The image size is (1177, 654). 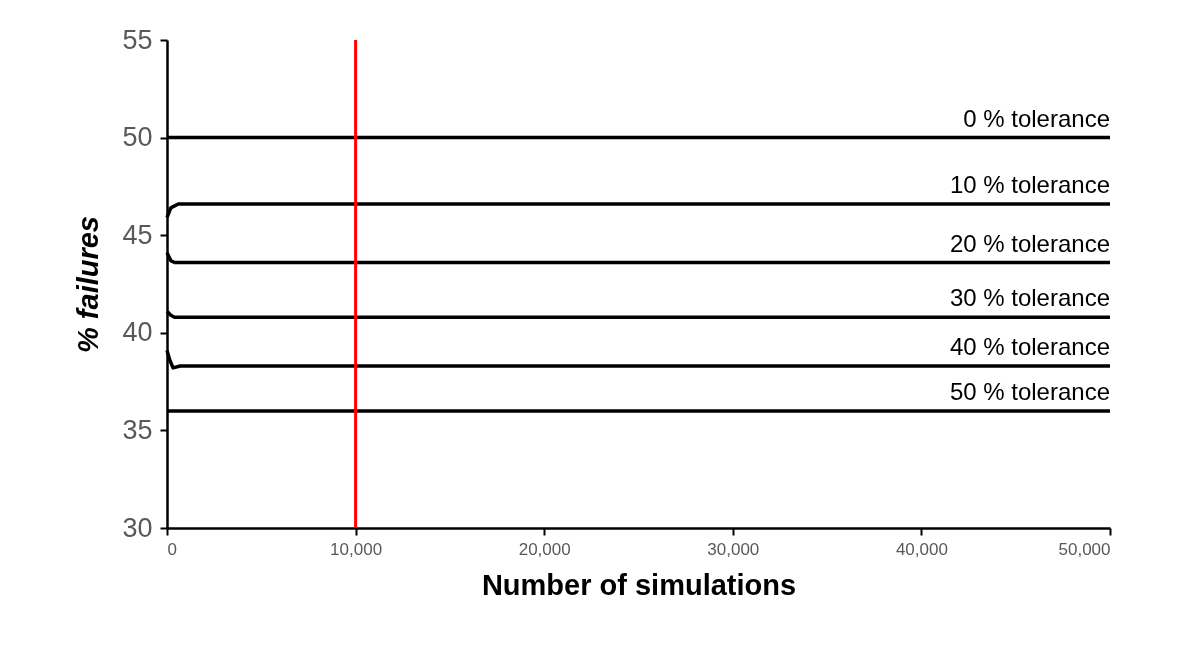 I want to click on y-axis-title: % failures, so click(x=88, y=284).